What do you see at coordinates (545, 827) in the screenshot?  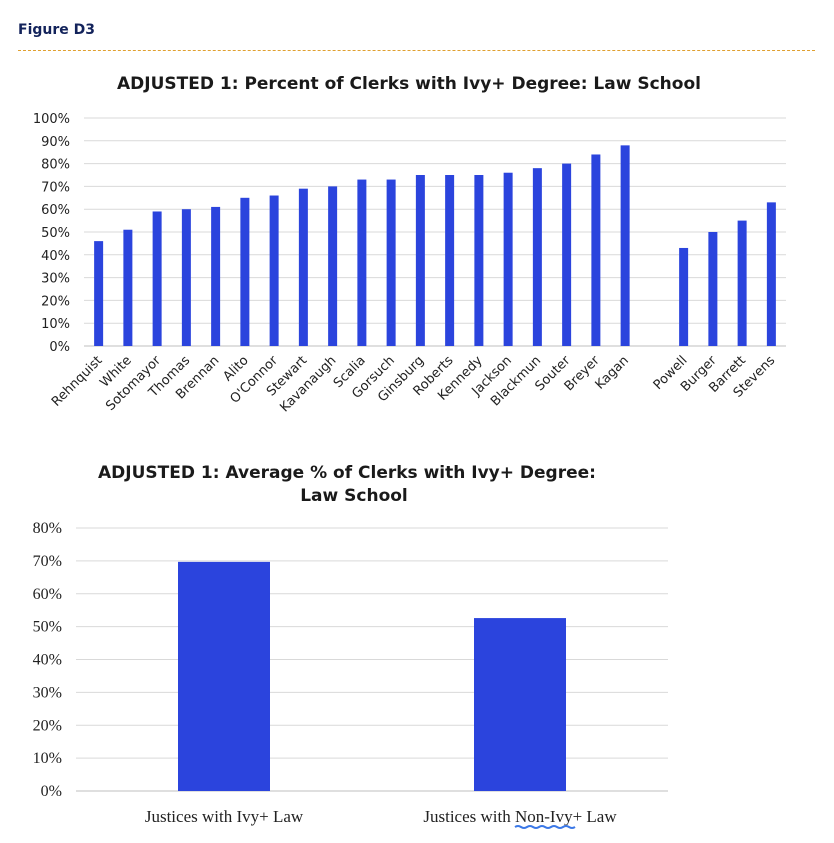 I see `spellcheck-underline` at bounding box center [545, 827].